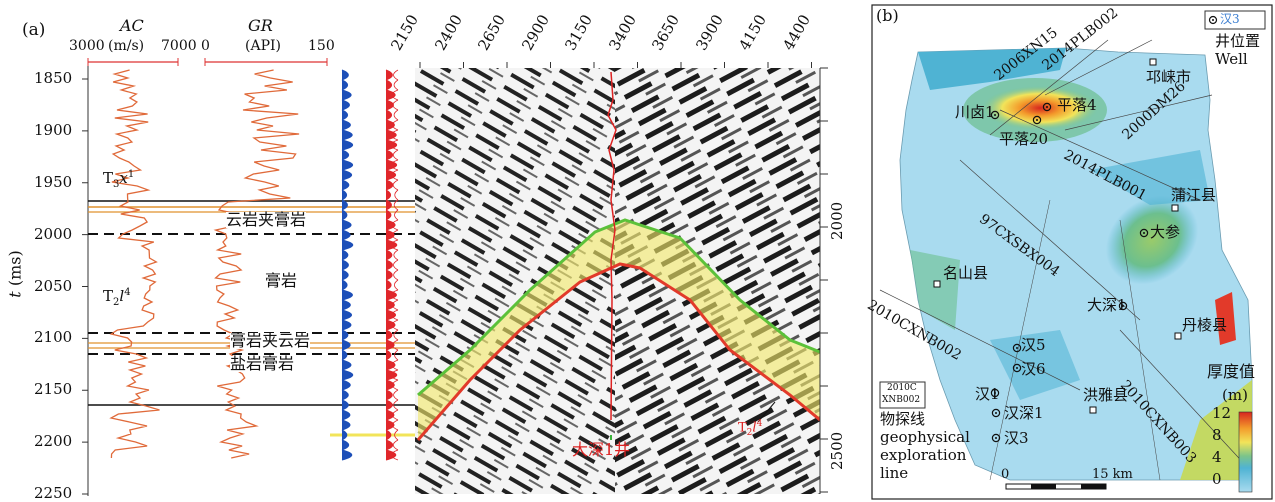 This screenshot has width=1275, height=502. What do you see at coordinates (987, 394) in the screenshot?
I see `well-label: 汉1` at bounding box center [987, 394].